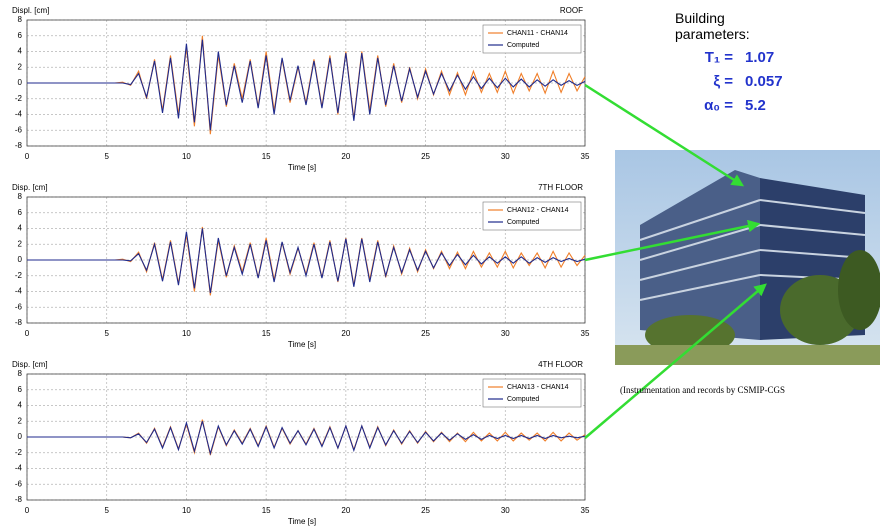  I want to click on arrows, so click(675, 261).